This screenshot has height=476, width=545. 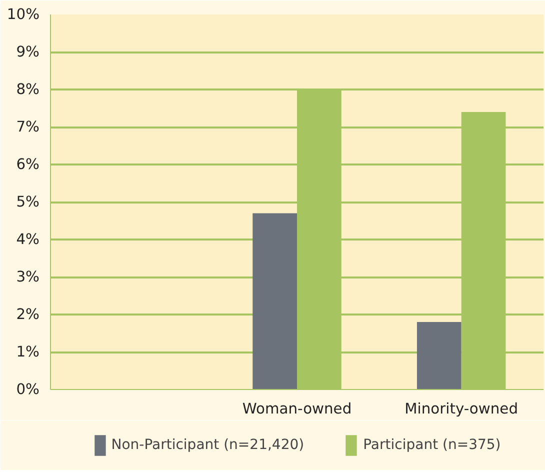 What do you see at coordinates (432, 445) in the screenshot?
I see `legend-label: Participant (n=375)` at bounding box center [432, 445].